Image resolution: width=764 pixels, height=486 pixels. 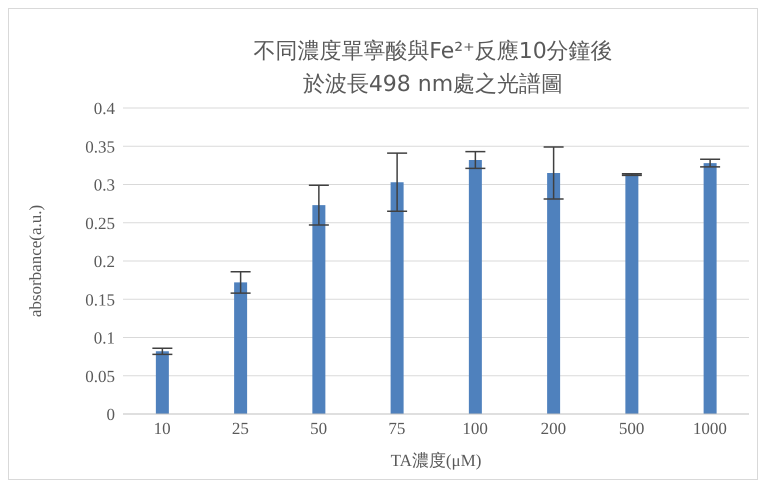 I want to click on x-tick-label: 200, so click(x=553, y=428).